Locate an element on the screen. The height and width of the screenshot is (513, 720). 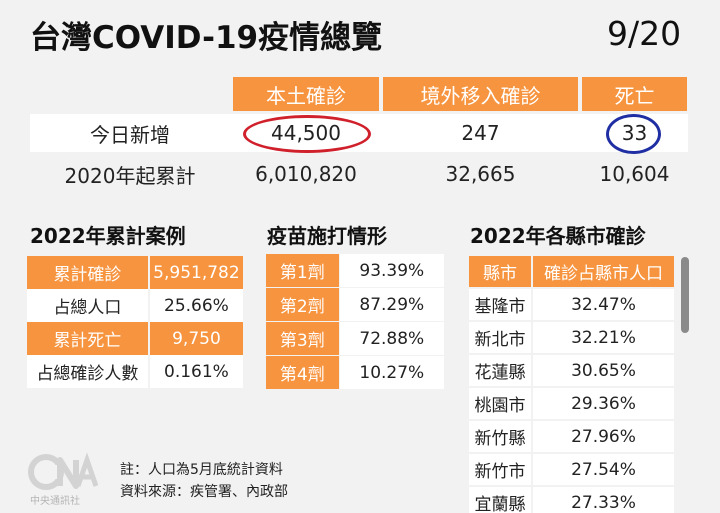
cumulative-2022-title: 2022年累計案例 is located at coordinates (108, 236).